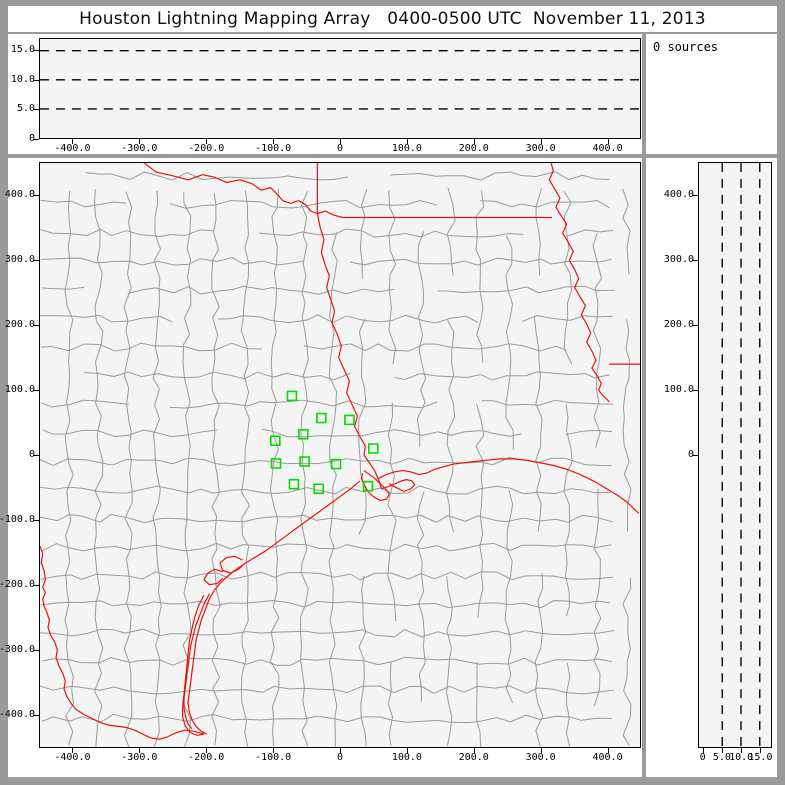 This screenshot has width=785, height=785. Describe the element at coordinates (22, 49) in the screenshot. I see `axis-tick-label: 15.0` at that location.